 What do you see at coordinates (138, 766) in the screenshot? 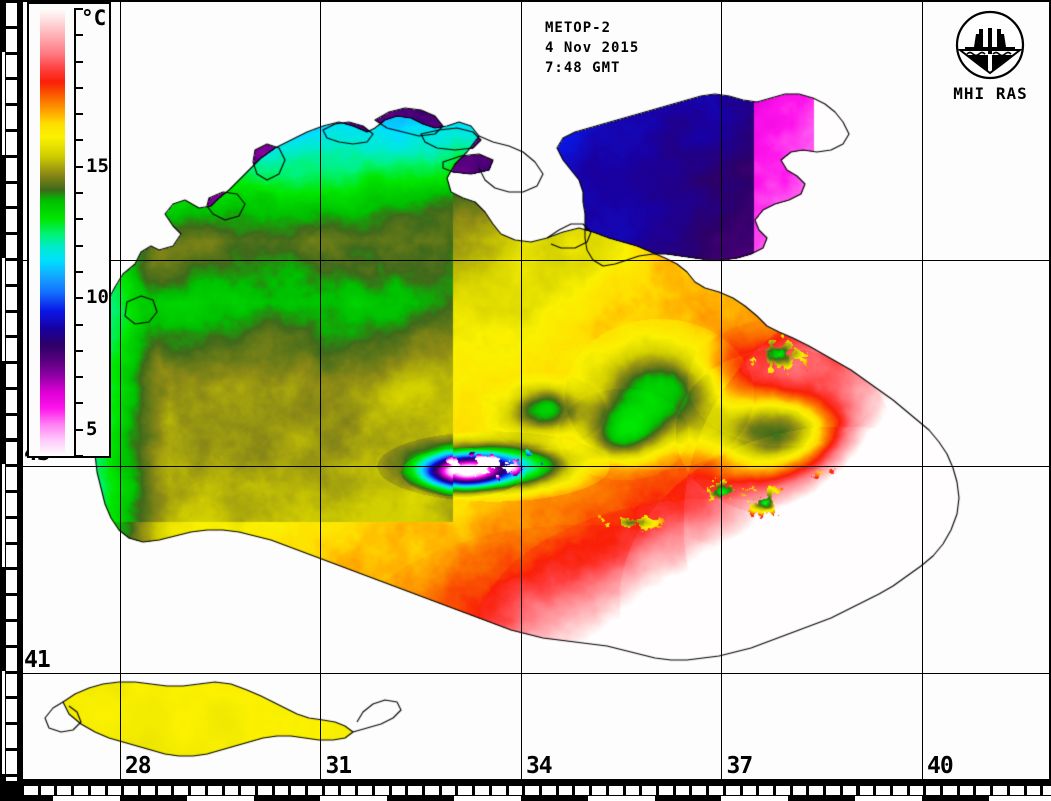
I see `longitude-tick-label: 28` at bounding box center [138, 766].